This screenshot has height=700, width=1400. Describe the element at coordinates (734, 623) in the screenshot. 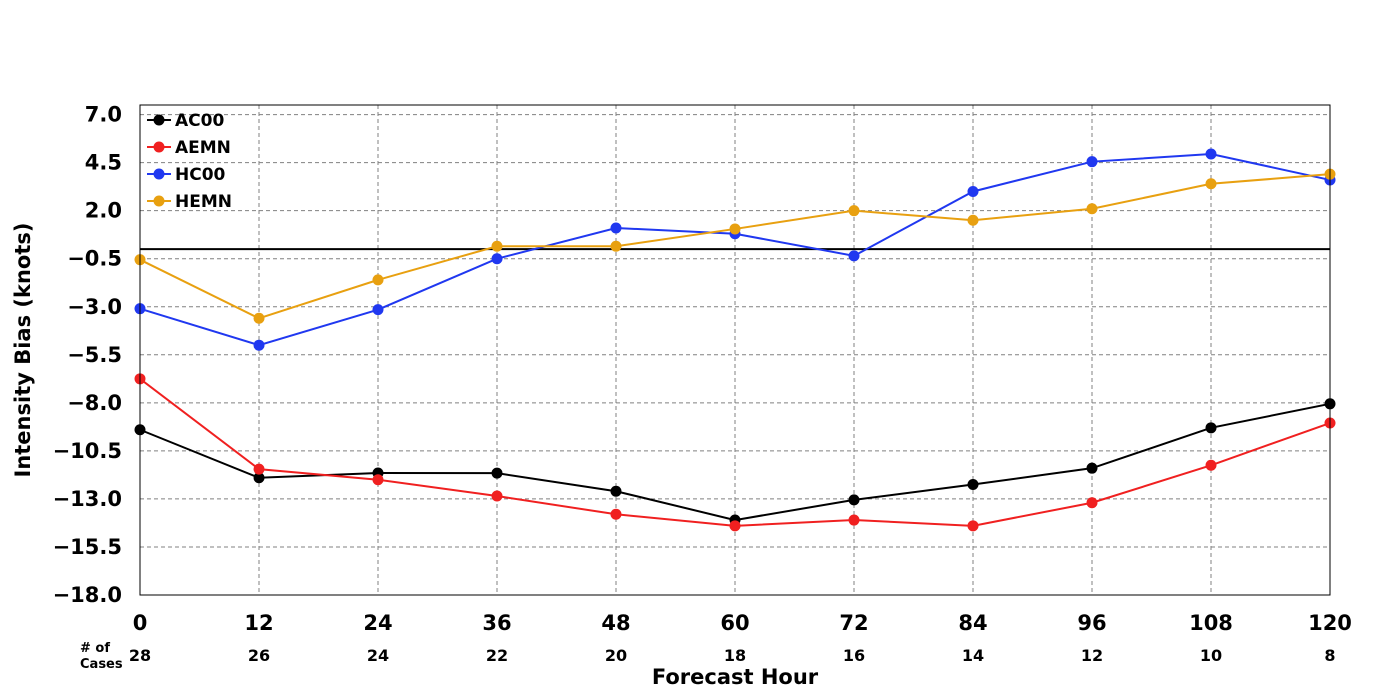

I see `x-tick-label: 60` at that location.